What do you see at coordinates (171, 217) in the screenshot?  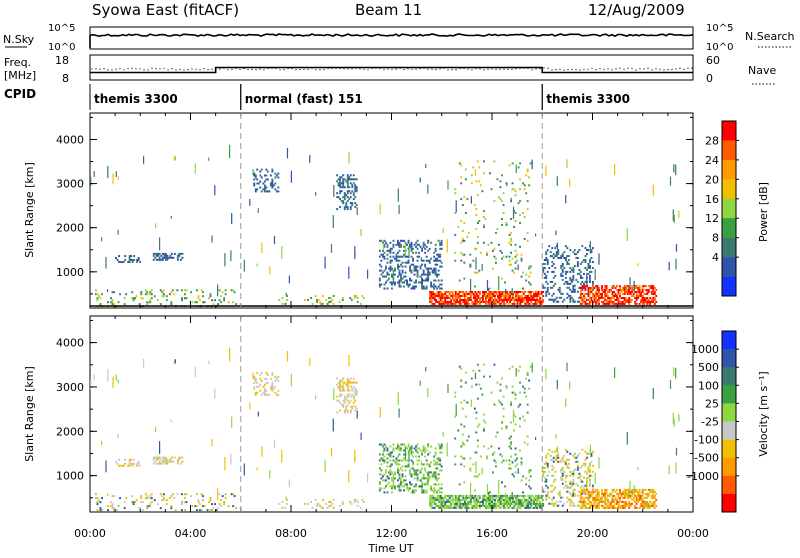 I see `power-streak` at bounding box center [171, 217].